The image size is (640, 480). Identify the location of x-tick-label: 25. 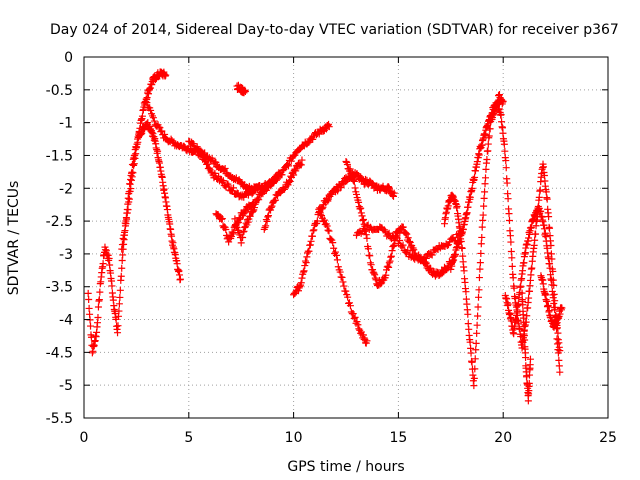
(608, 438).